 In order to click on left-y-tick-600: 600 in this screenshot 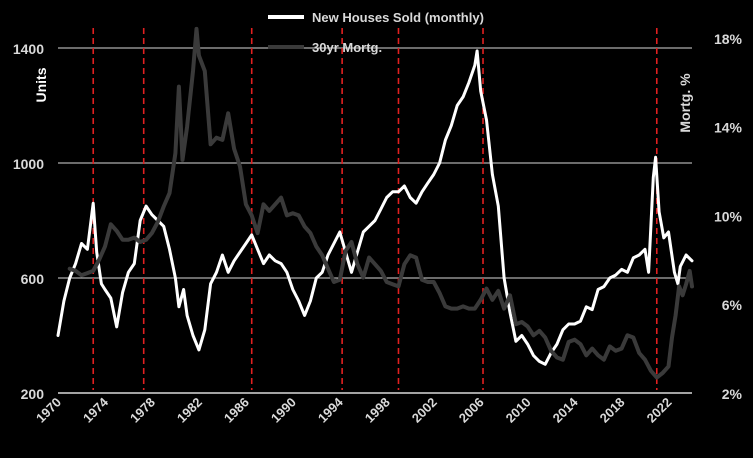, I will do `click(33, 279)`.